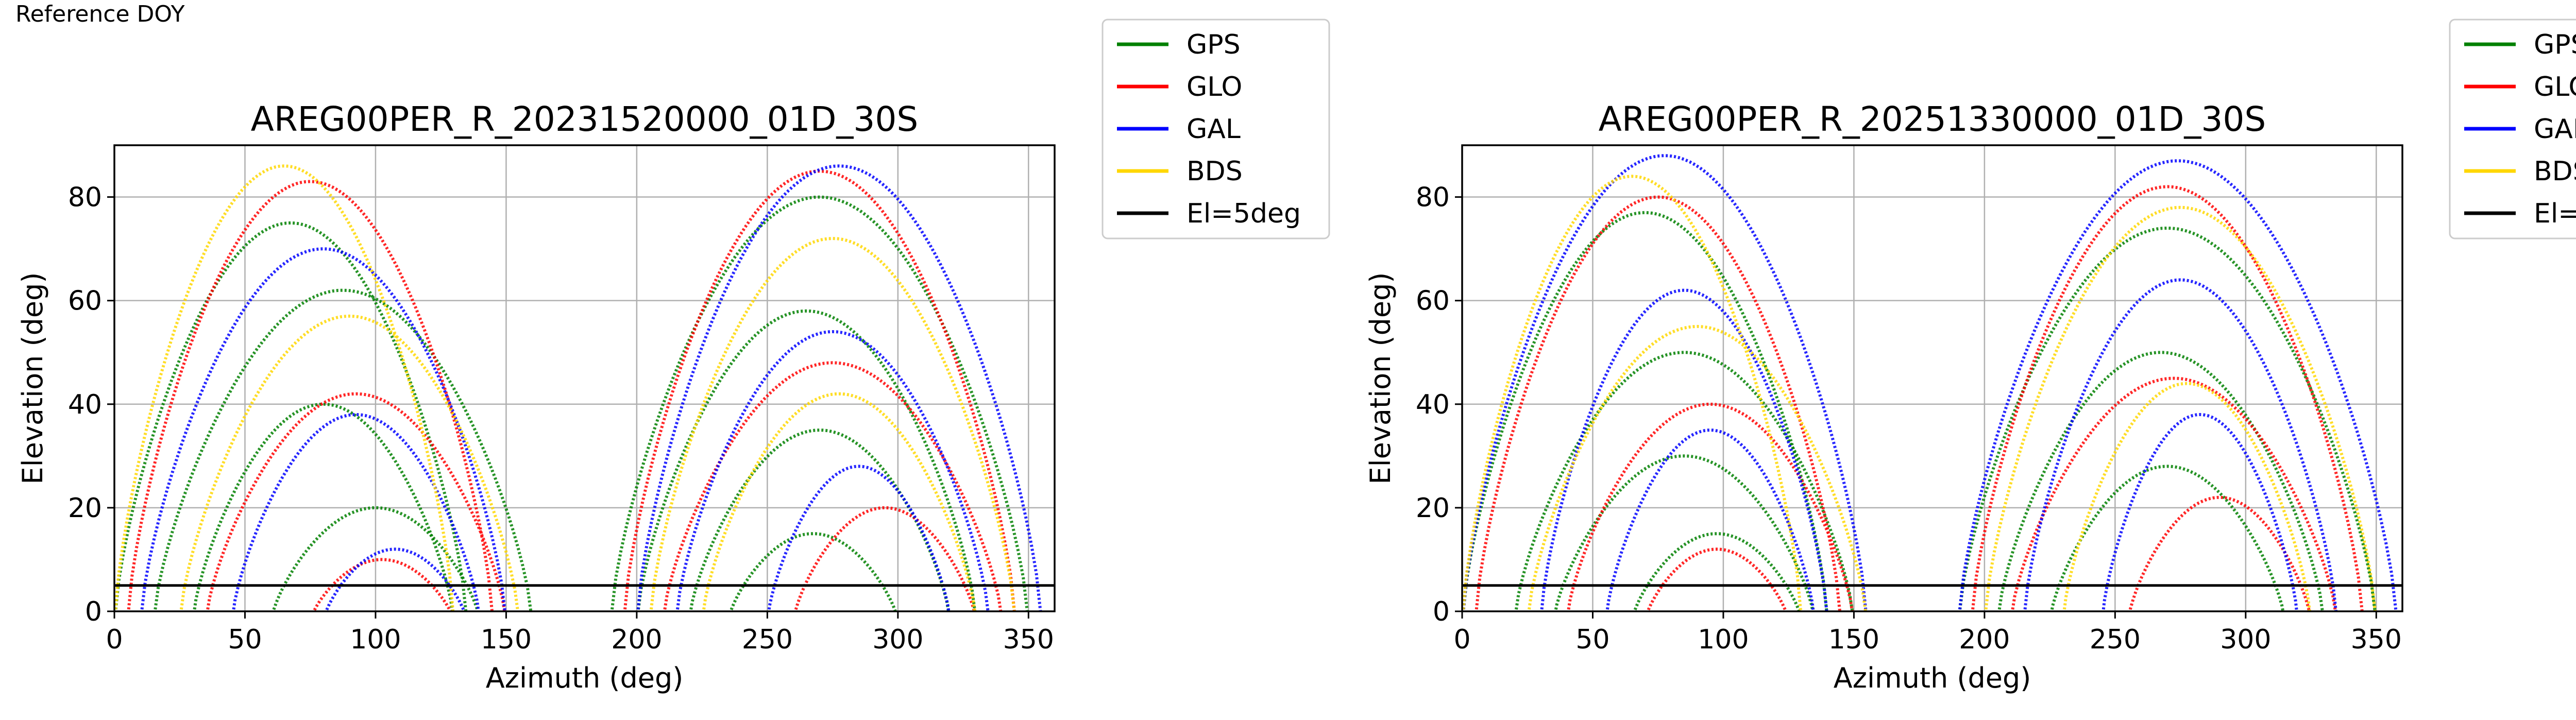  I want to click on chart-title: AREG00PER_R_20251330000_01D_30S, so click(1932, 119).